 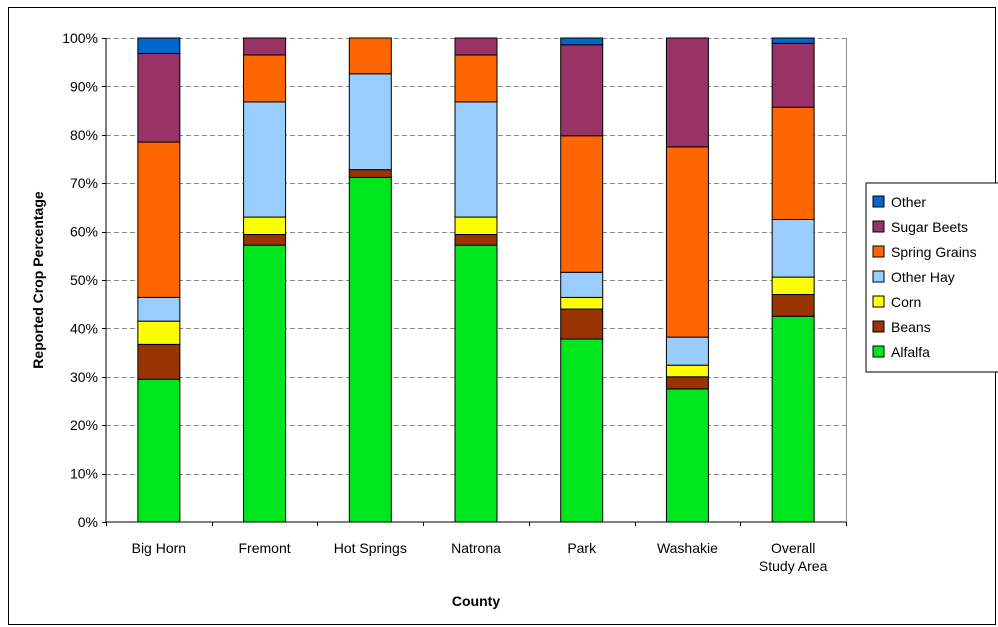 I want to click on y-tick-label: 30%, so click(x=84, y=377).